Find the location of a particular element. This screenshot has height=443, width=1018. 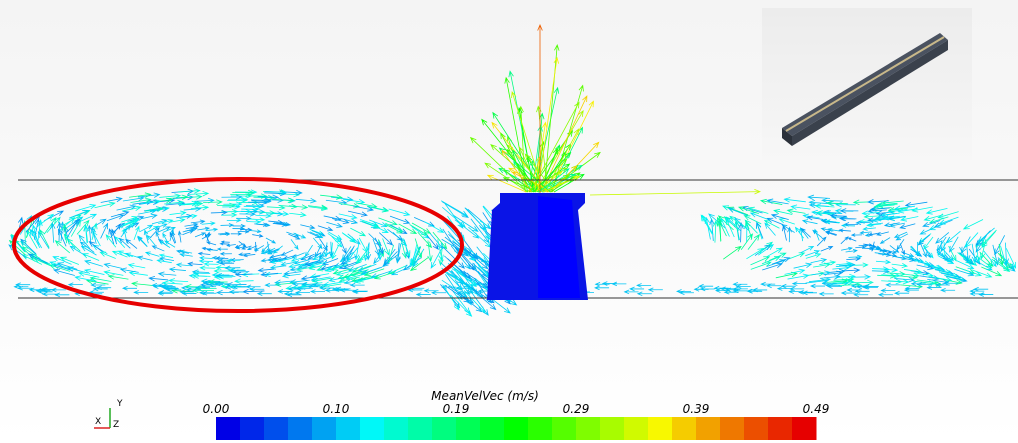

colorbar-tick-label: 0.39 is located at coordinates (696, 409).